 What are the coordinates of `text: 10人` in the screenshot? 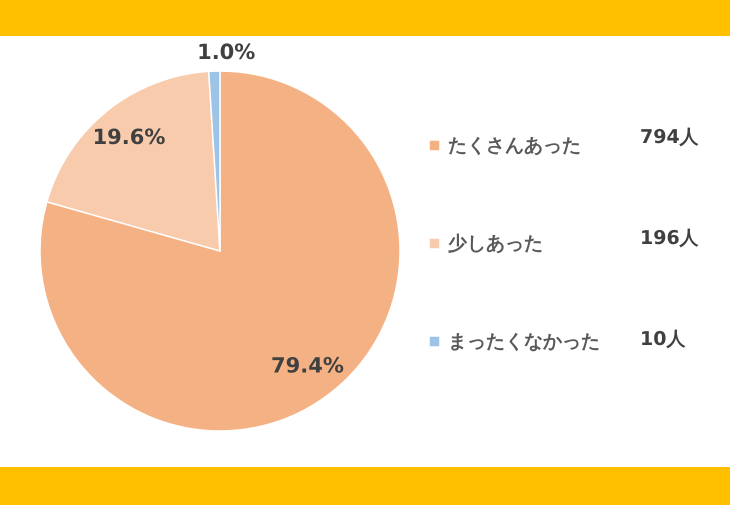 It's located at (663, 339).